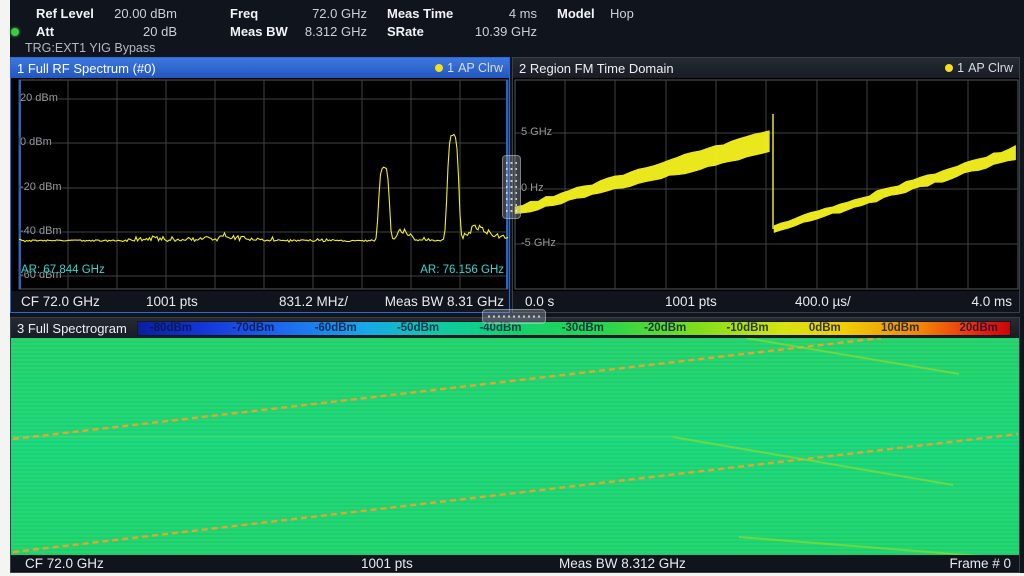 The width and height of the screenshot is (1024, 576). Describe the element at coordinates (15, 32) in the screenshot. I see `status-led-icon` at that location.